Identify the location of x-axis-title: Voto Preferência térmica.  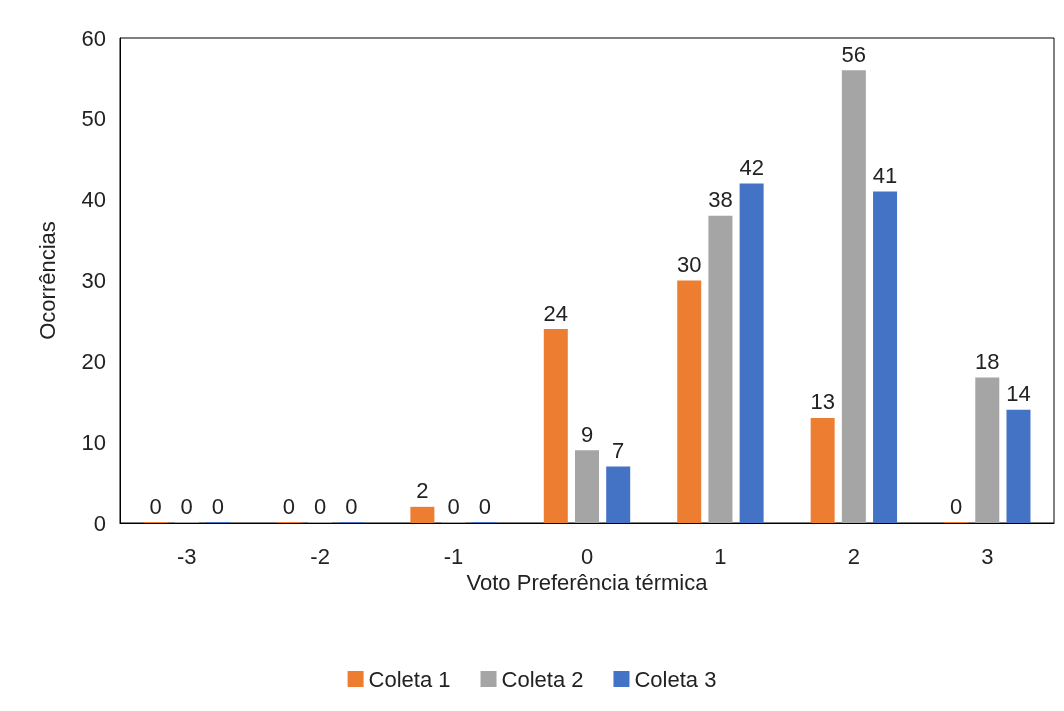
(587, 583).